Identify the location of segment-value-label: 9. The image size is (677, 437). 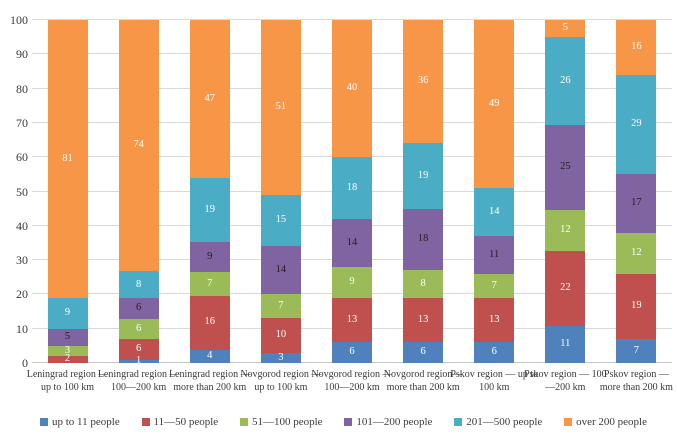
(210, 256).